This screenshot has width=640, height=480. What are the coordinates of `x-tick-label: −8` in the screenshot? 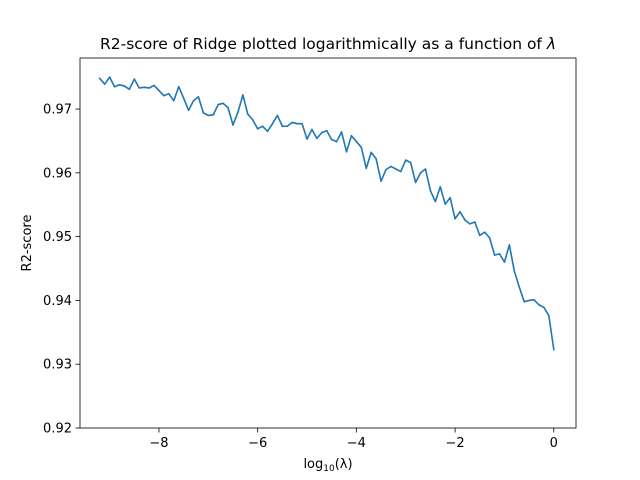 It's located at (158, 443).